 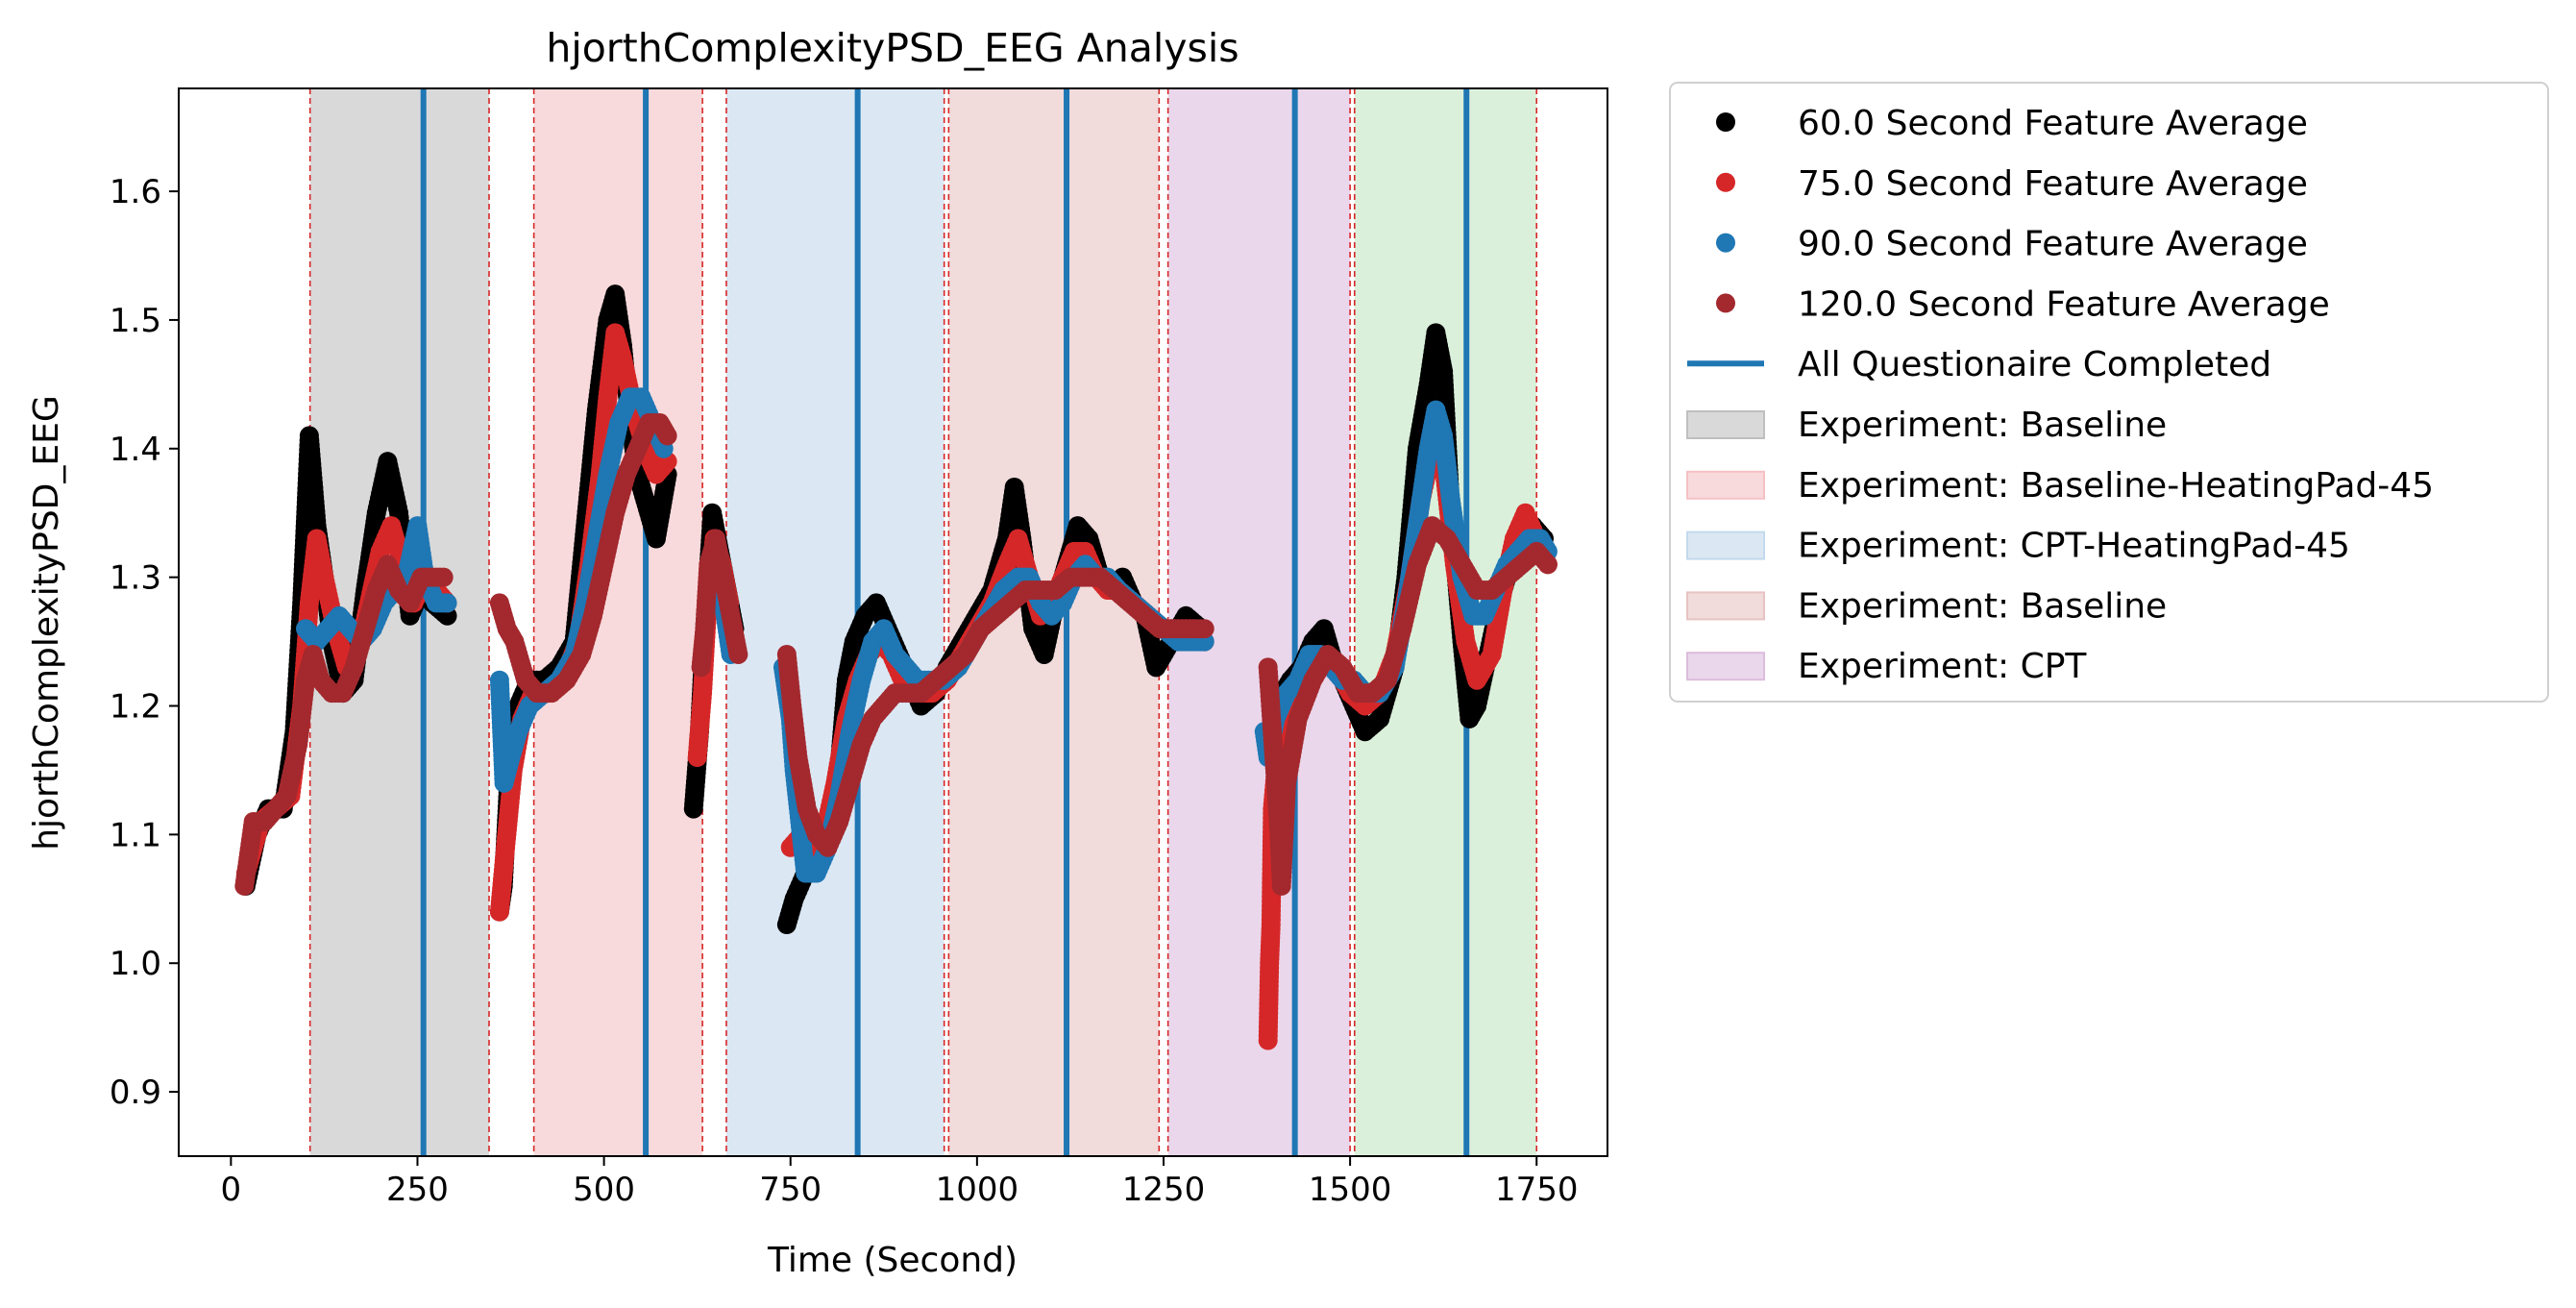 What do you see at coordinates (417, 1190) in the screenshot?
I see `x-tick-label-1: 250` at bounding box center [417, 1190].